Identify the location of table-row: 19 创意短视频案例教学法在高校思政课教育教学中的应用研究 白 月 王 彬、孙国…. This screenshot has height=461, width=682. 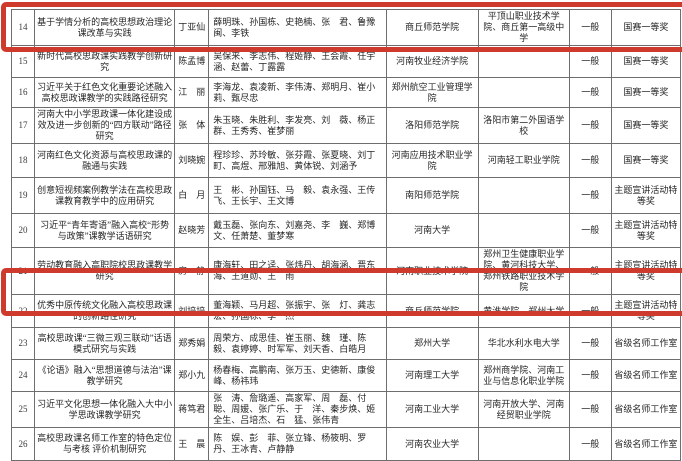
(346, 195).